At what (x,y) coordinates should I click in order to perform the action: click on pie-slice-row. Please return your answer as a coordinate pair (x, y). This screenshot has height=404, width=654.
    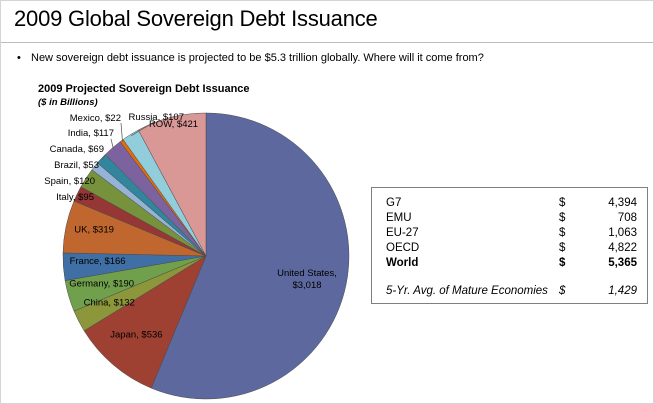
    Looking at the image, I should click on (172, 184).